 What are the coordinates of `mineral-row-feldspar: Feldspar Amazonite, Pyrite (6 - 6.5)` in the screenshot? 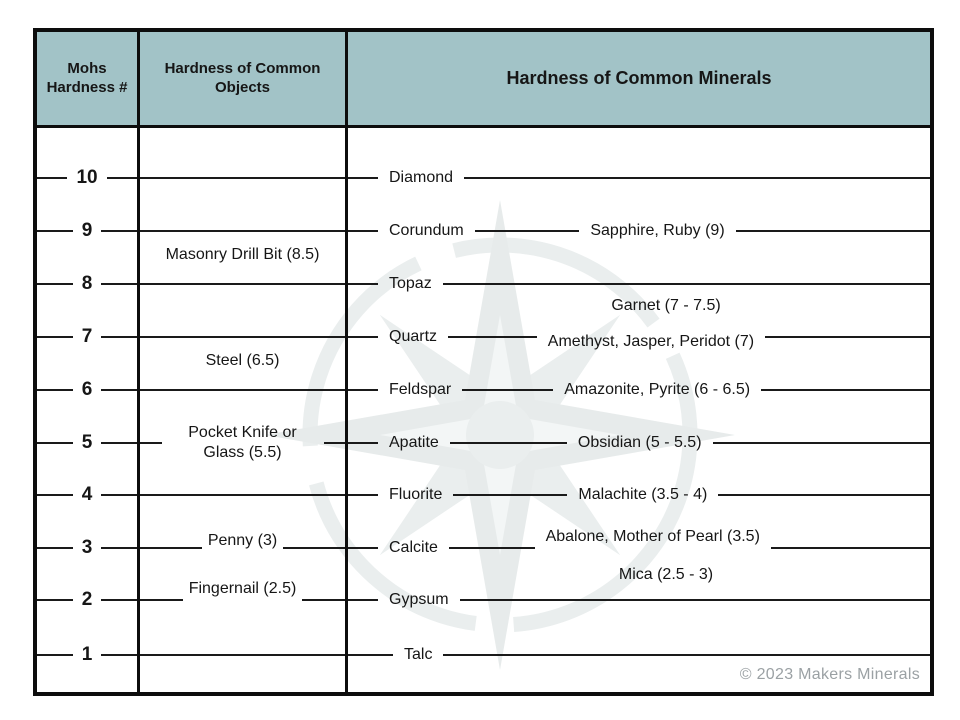 It's located at (639, 390).